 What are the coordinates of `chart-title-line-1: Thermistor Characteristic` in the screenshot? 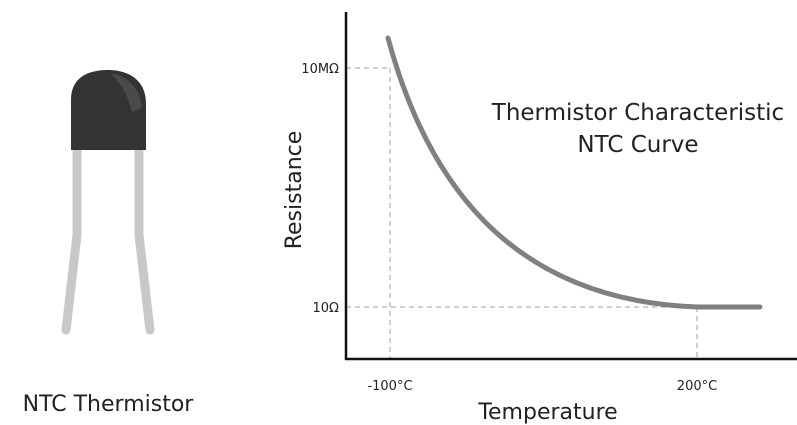 It's located at (637, 113).